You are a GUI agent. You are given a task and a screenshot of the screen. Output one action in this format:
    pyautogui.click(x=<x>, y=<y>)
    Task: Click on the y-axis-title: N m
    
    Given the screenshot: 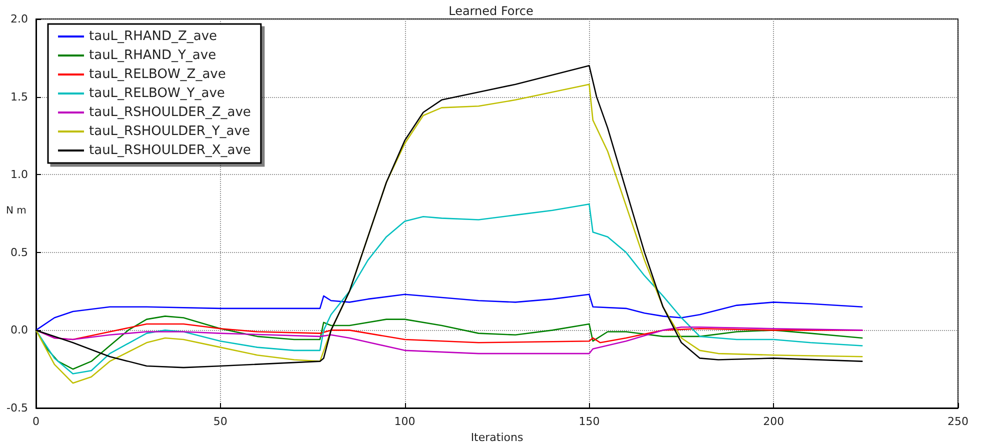 What is the action you would take?
    pyautogui.click(x=16, y=211)
    